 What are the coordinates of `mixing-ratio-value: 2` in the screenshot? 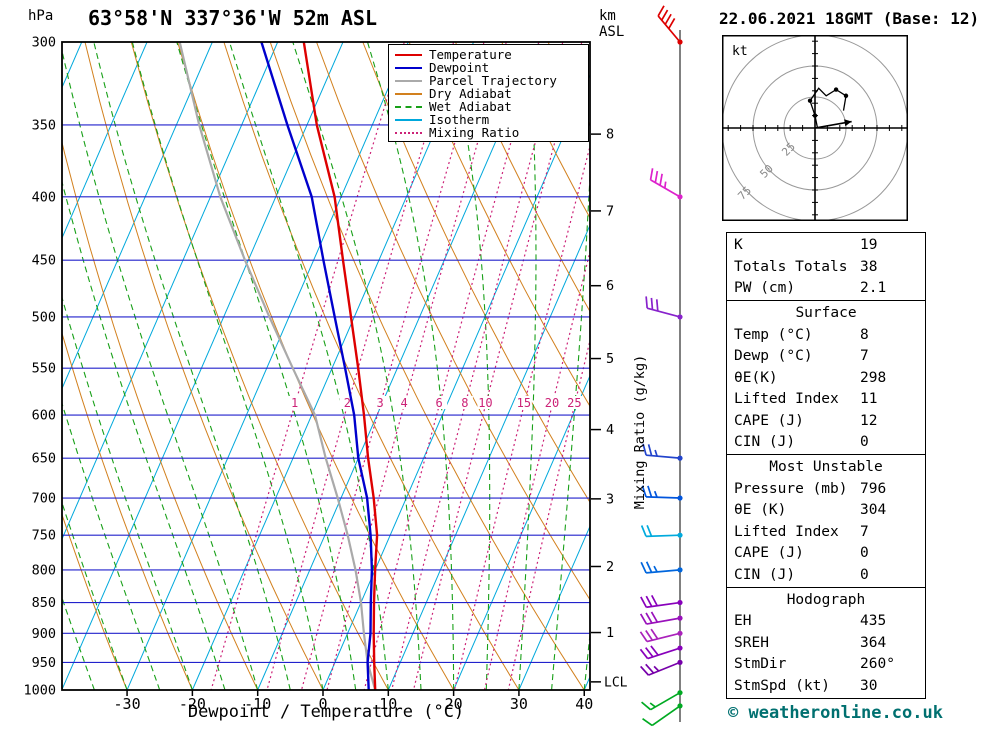 It's located at (347, 403).